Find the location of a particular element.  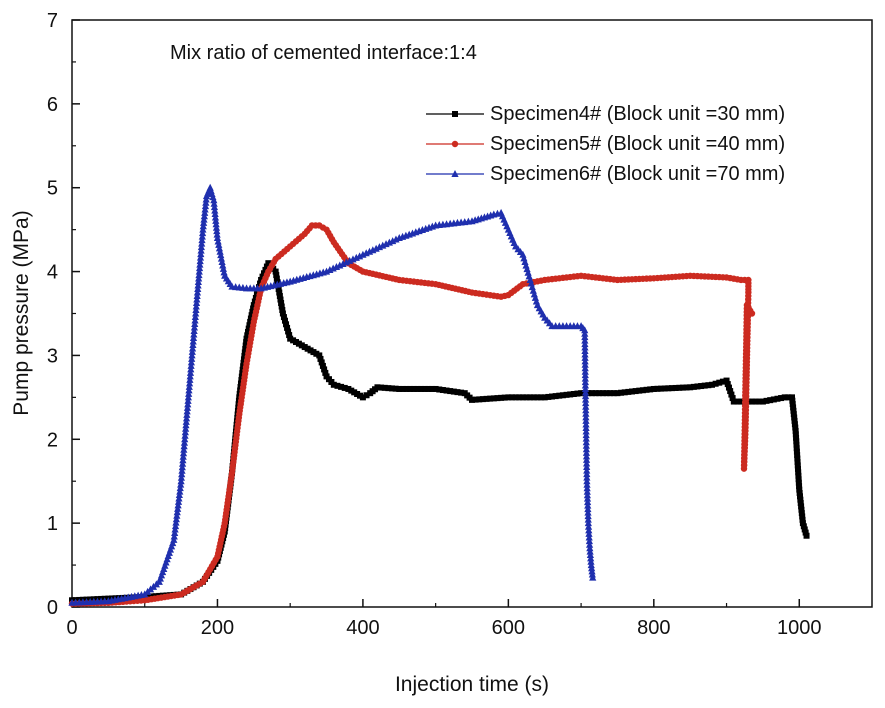

y-axis-title: Pump pressure (MPa) is located at coordinates (21, 312).